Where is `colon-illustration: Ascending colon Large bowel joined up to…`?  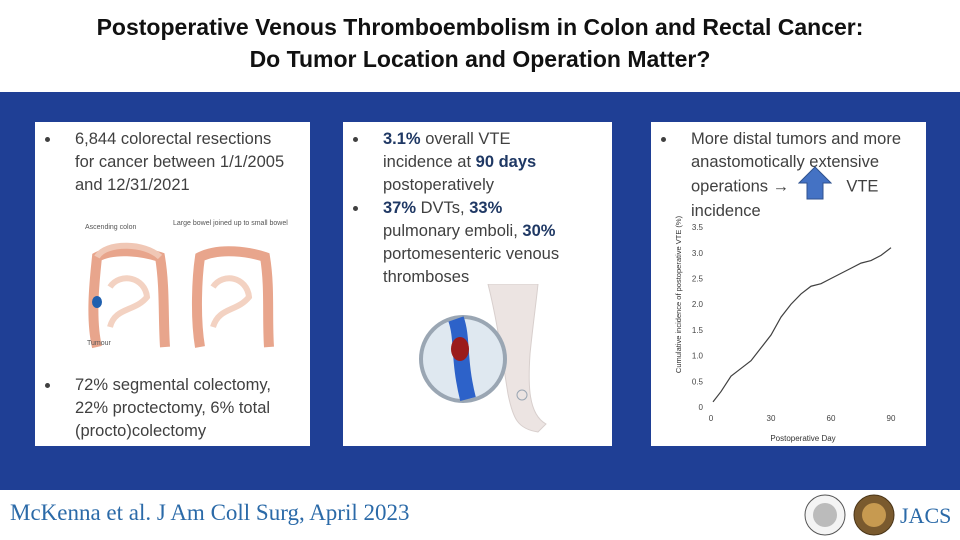
colon-illustration: Ascending colon Large bowel joined up to… is located at coordinates (186, 284).